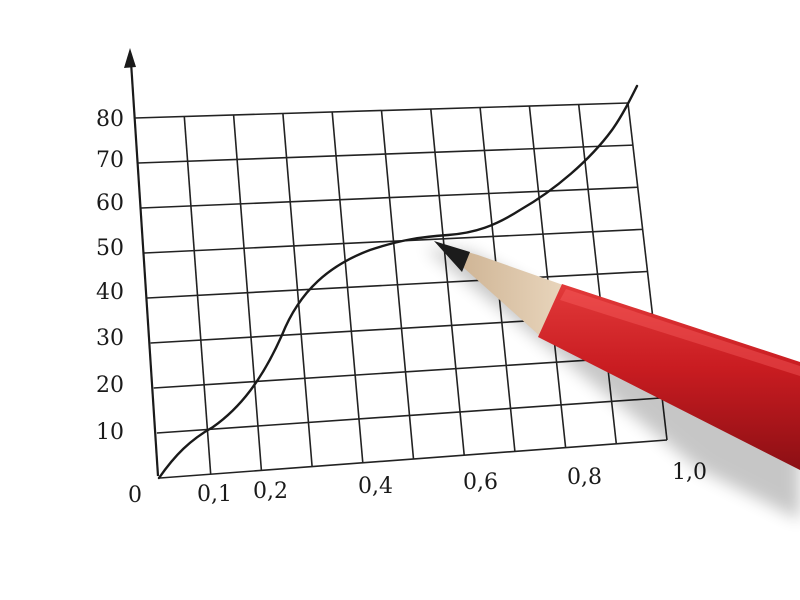 The image size is (800, 600). I want to click on y-tick-label: 40, so click(110, 292).